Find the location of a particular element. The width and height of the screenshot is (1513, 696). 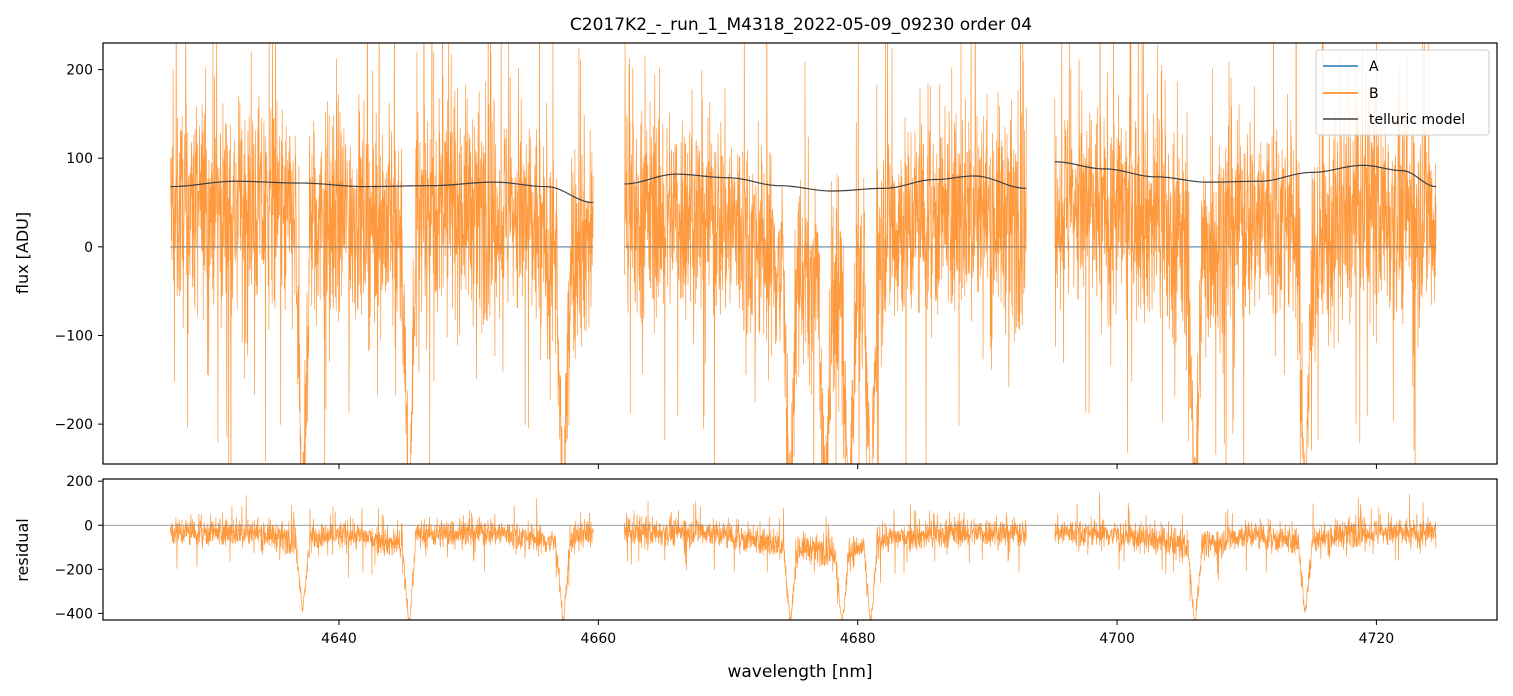

legend: A B telluric model is located at coordinates (1402, 92).